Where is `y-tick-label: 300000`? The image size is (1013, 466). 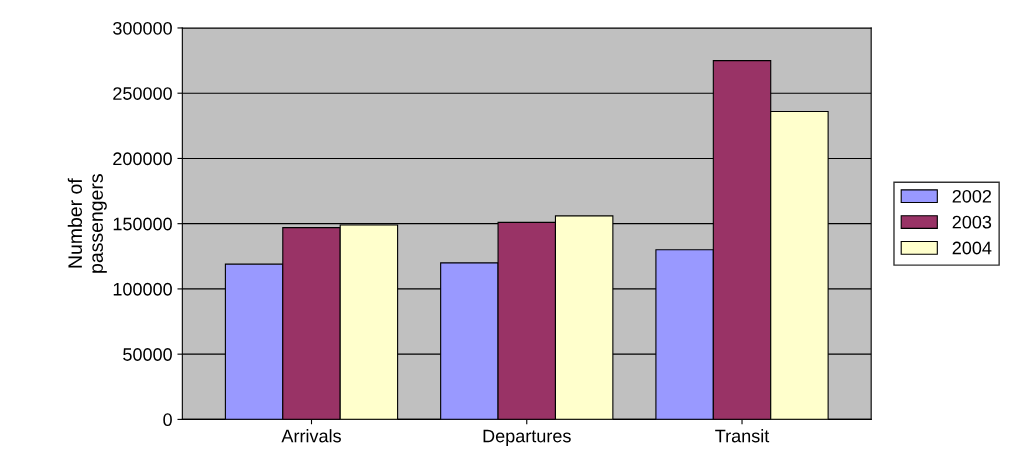
y-tick-label: 300000 is located at coordinates (142, 28).